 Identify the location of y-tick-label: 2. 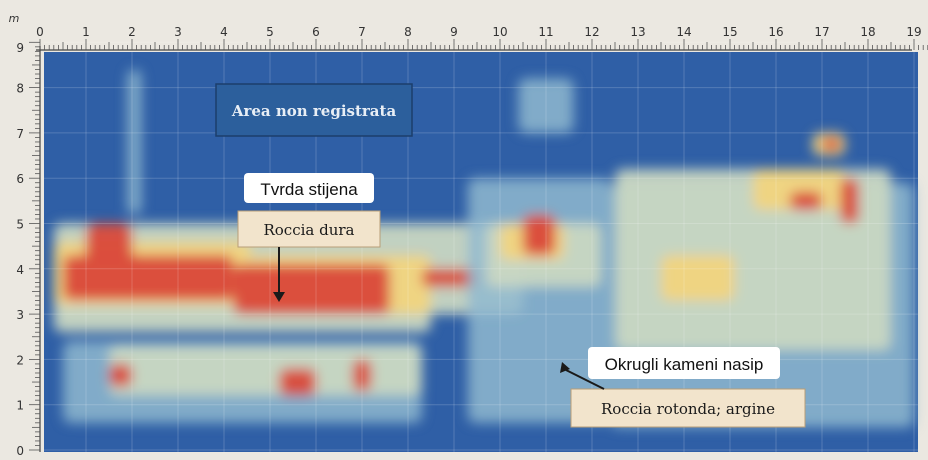
(20, 360).